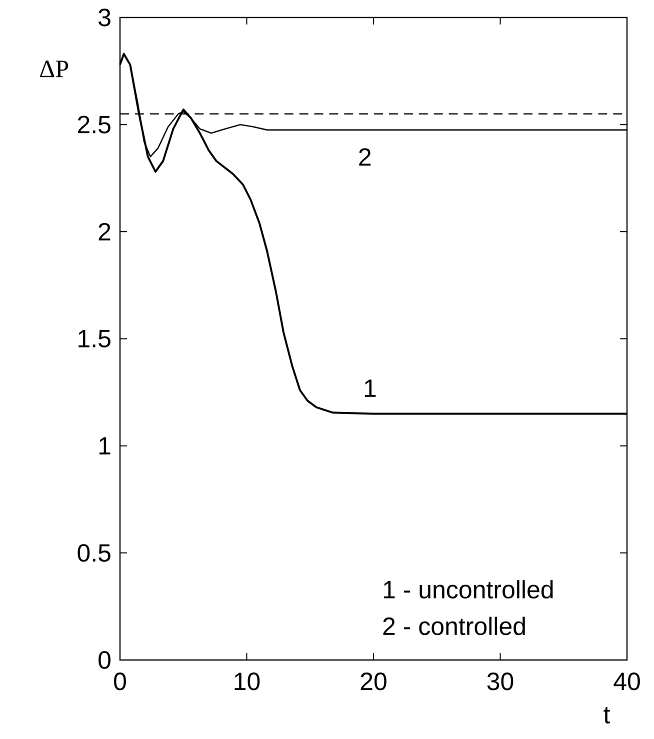  I want to click on y-tick-label: 2, so click(104, 231).